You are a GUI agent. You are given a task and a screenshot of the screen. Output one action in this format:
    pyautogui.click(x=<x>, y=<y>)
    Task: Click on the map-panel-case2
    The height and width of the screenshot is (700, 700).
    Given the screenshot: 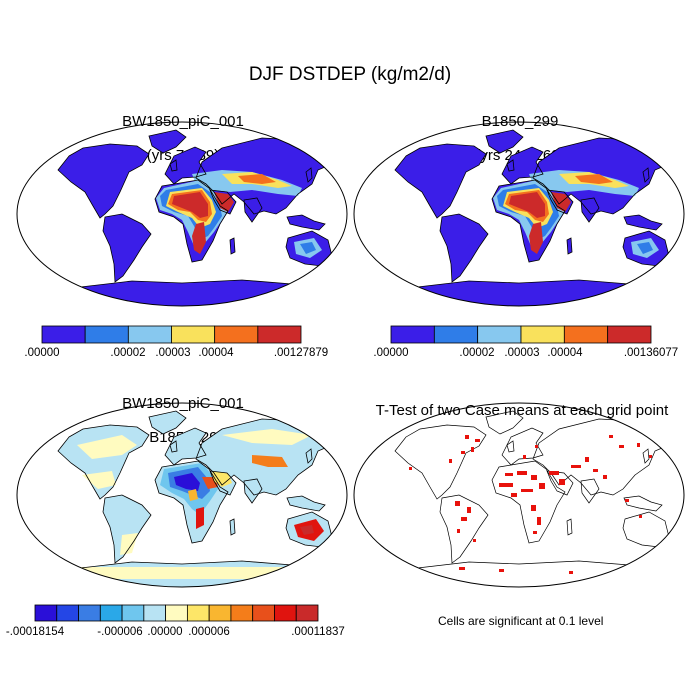 What is the action you would take?
    pyautogui.click(x=519, y=222)
    